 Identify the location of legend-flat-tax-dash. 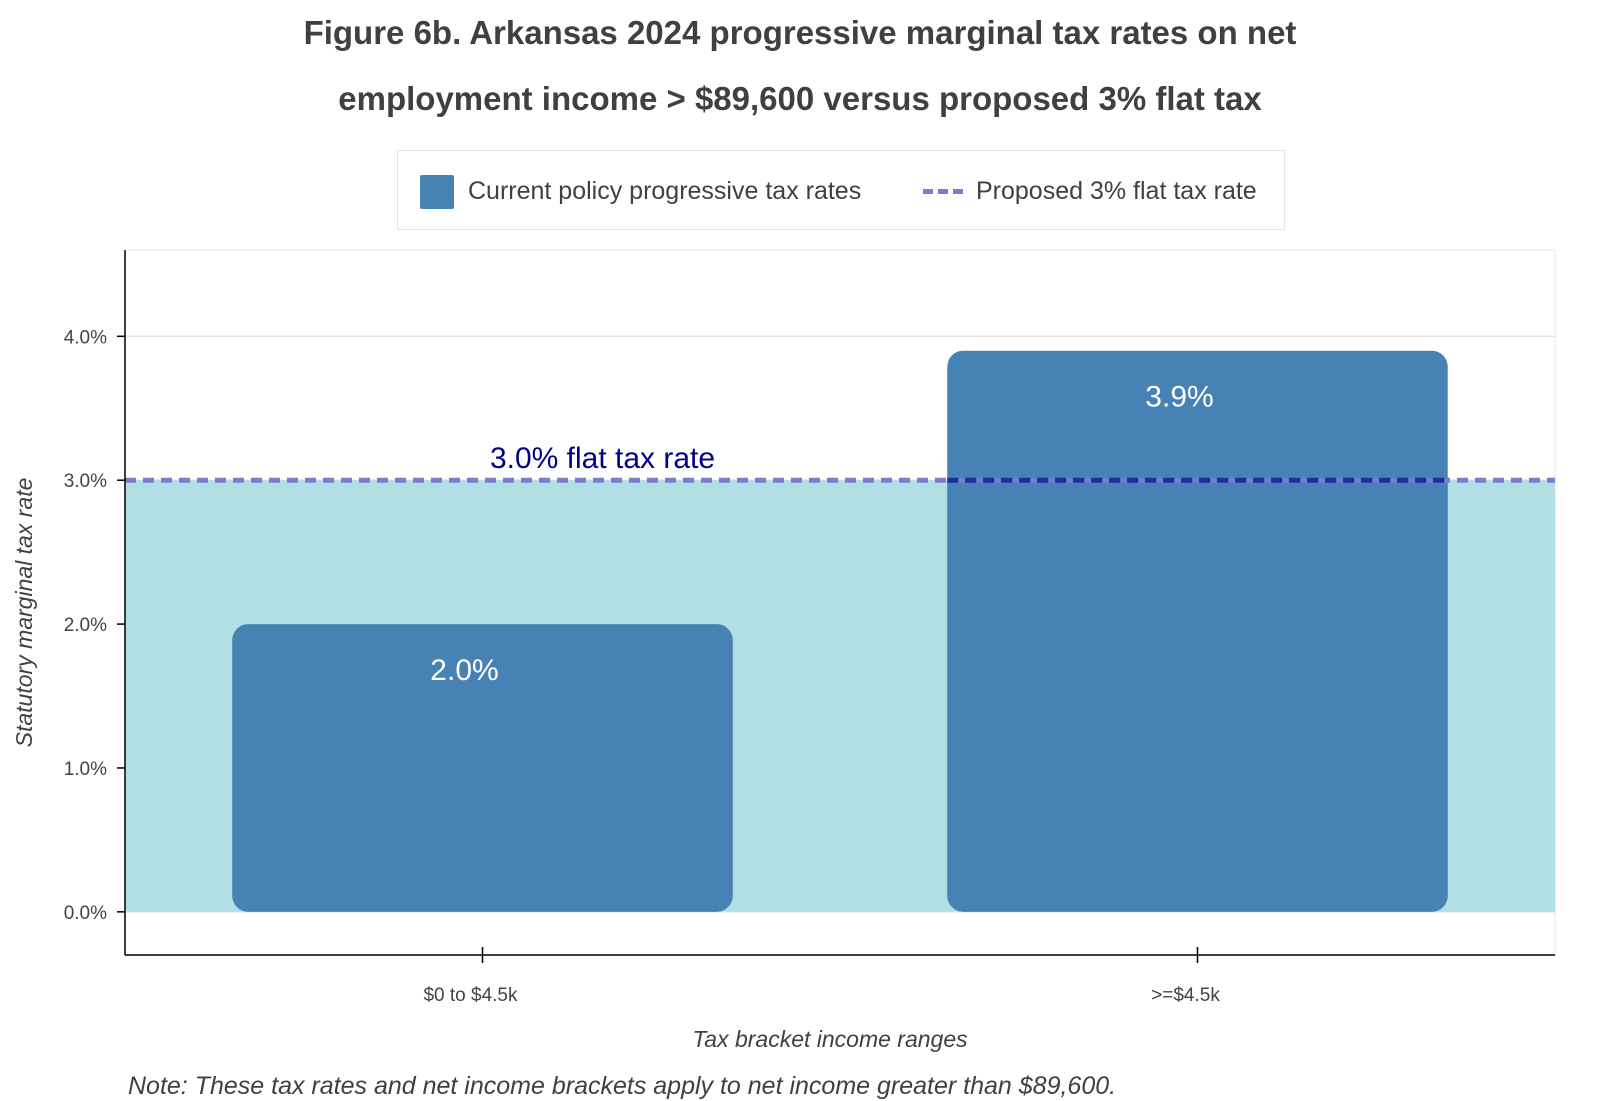
(943, 191).